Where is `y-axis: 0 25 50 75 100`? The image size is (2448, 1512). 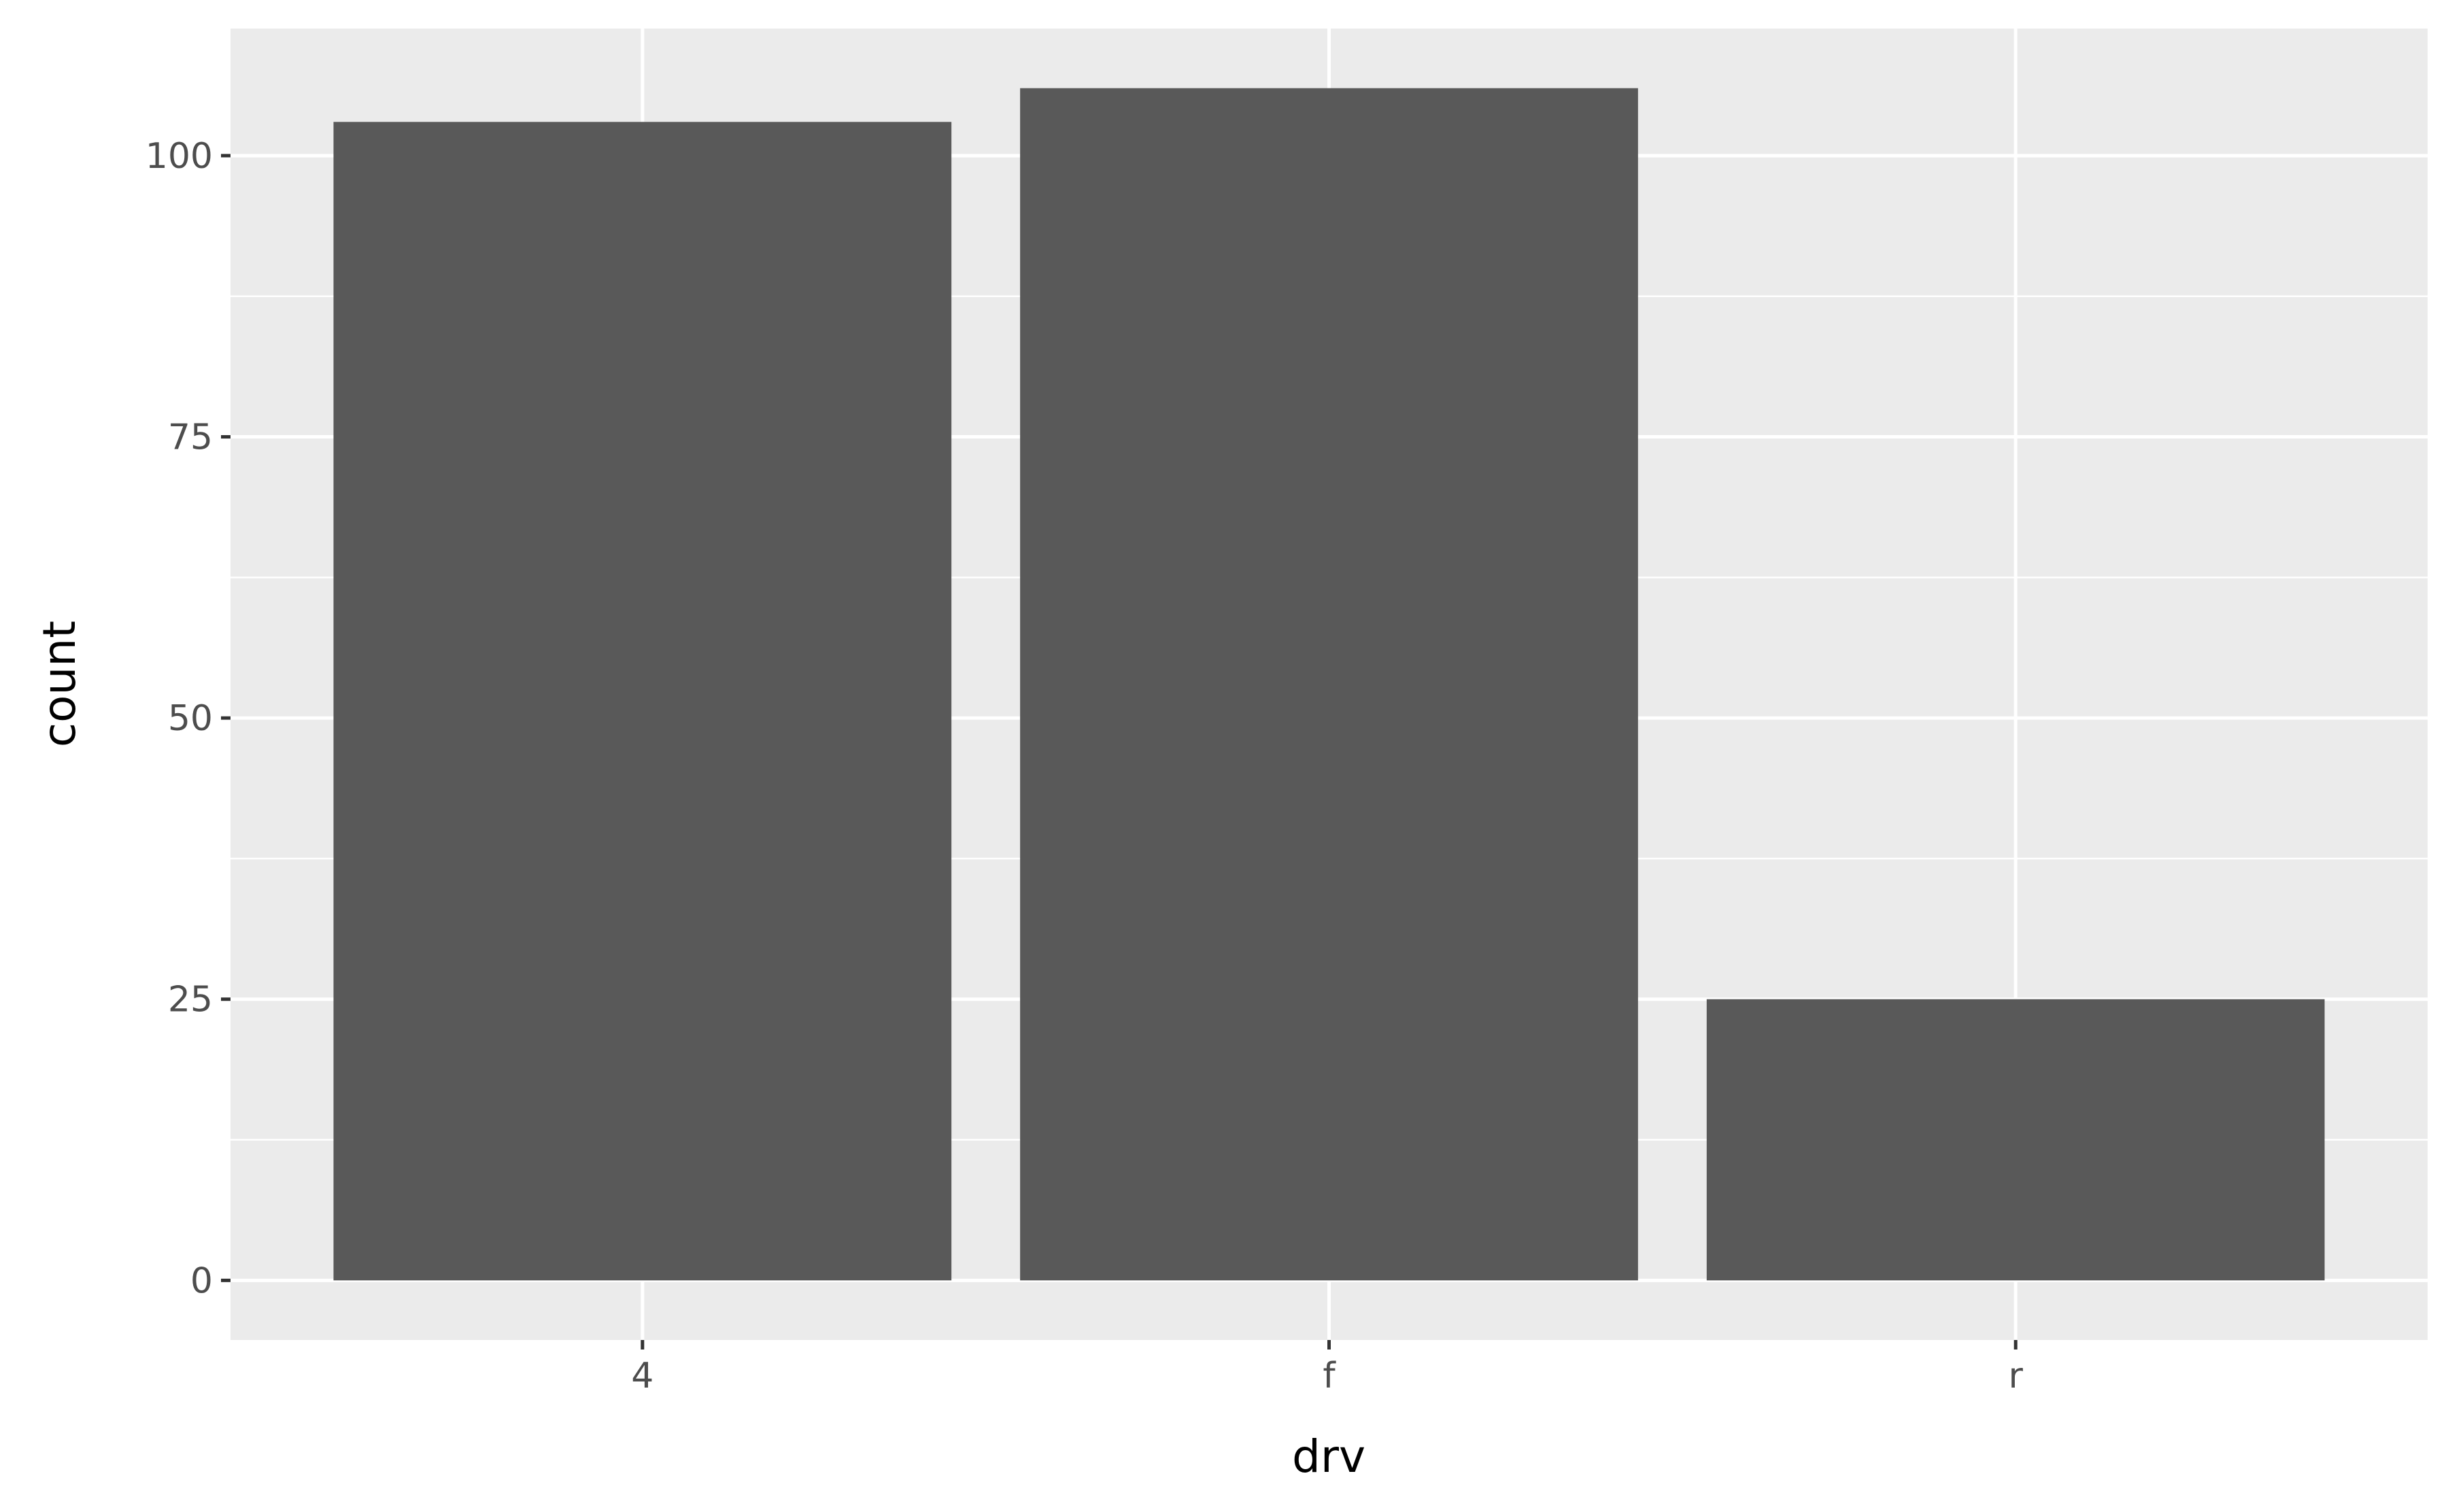
y-axis: 0 25 50 75 100 is located at coordinates (189, 718).